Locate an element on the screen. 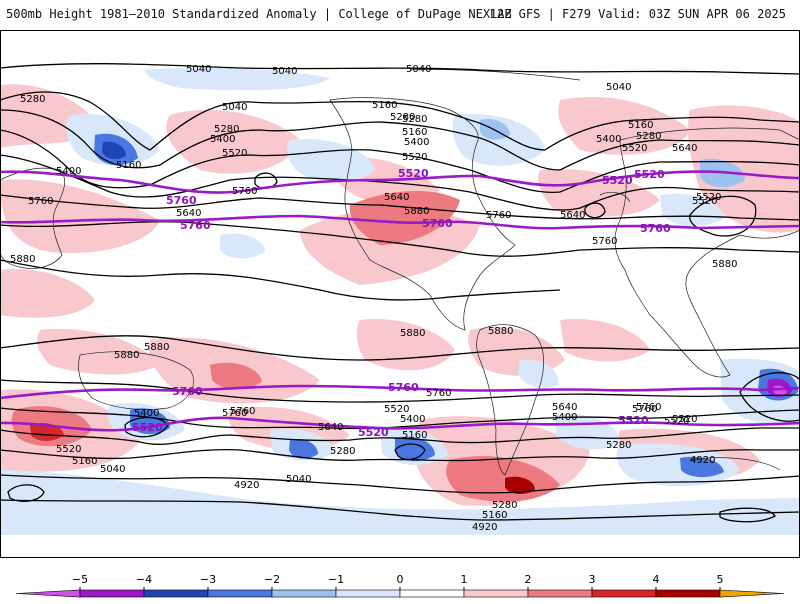 This screenshot has height=604, width=800. colorbar-ticks: −5 −4 −3 −2 −1 0 1 2 3 4 5 is located at coordinates (398, 581).